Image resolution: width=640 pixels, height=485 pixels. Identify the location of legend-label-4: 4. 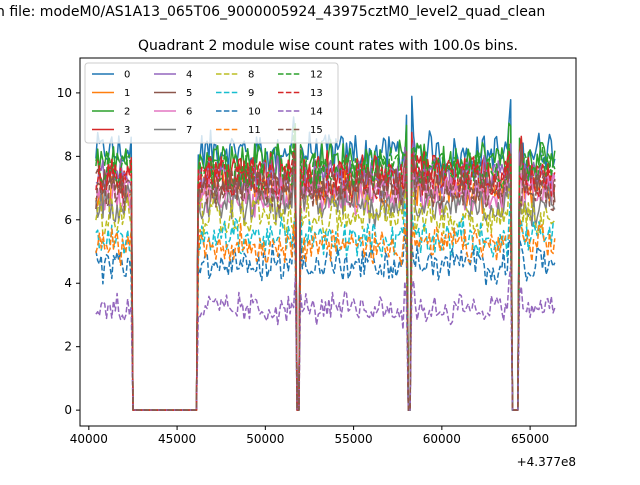
(189, 75).